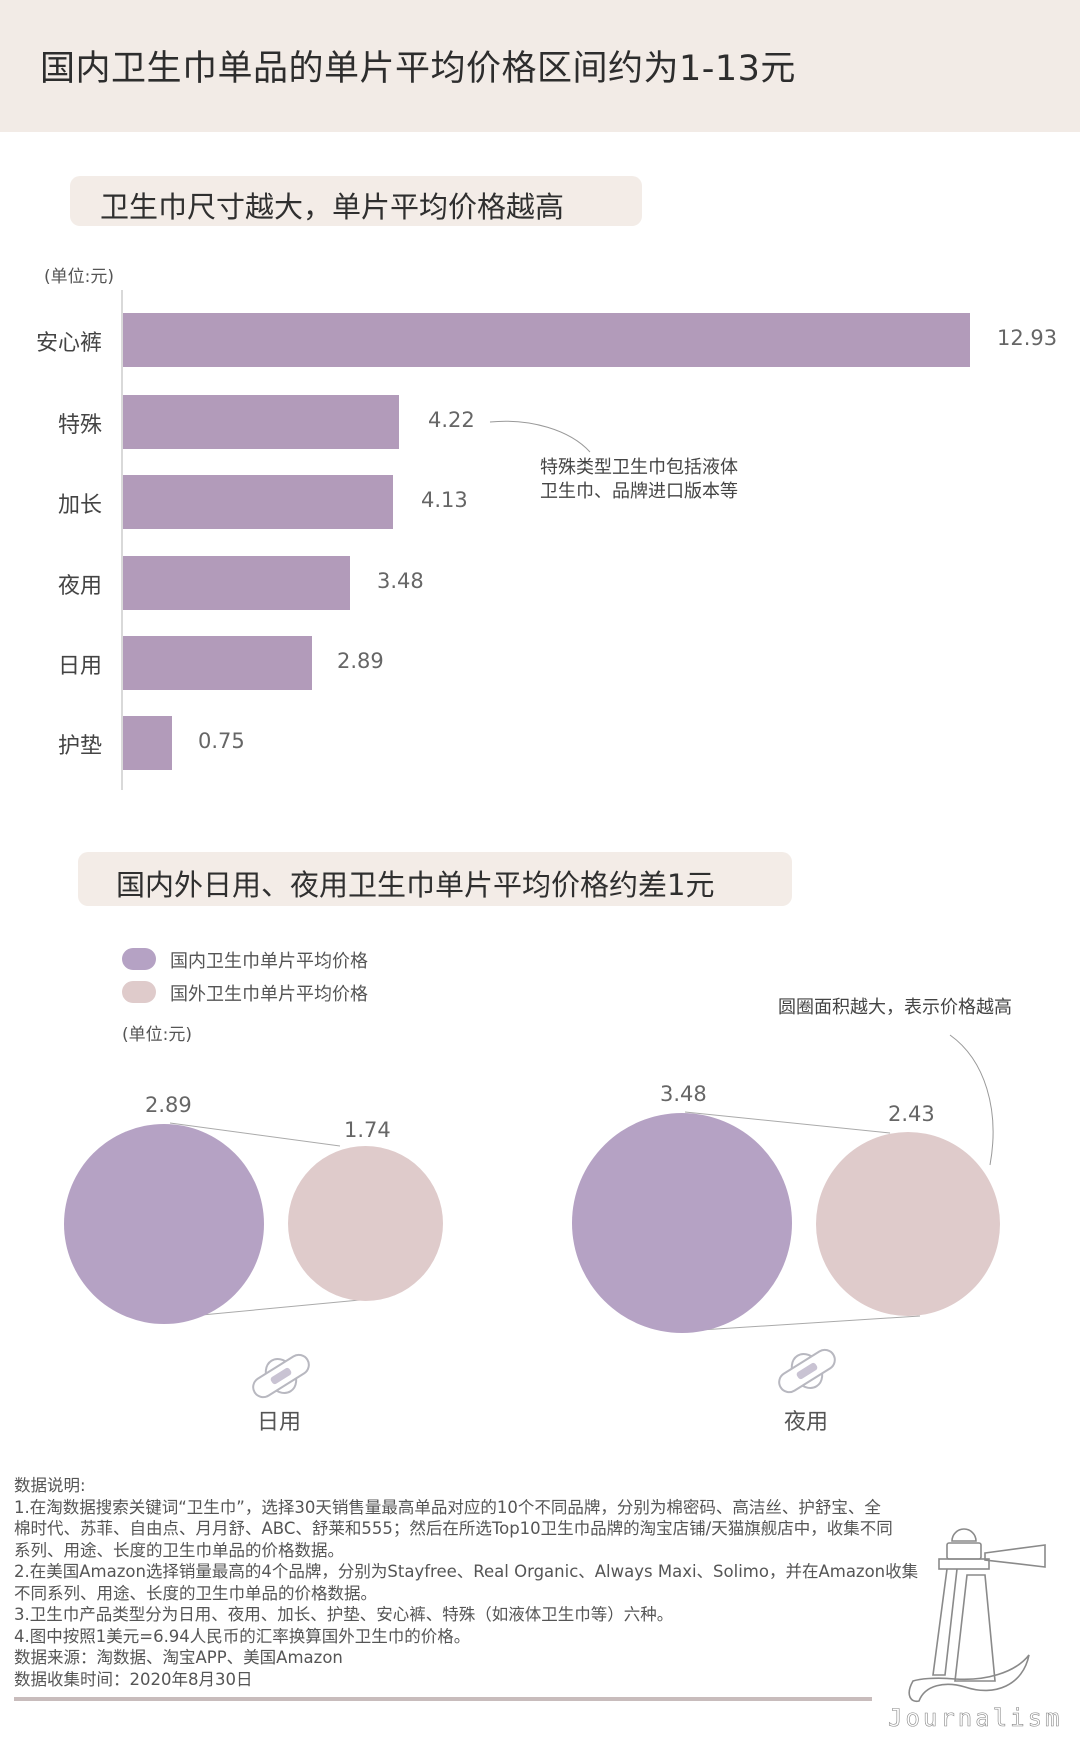 The width and height of the screenshot is (1080, 1747). Describe the element at coordinates (639, 491) in the screenshot. I see `annotation-line: 卫生巾、品牌进口版本等` at that location.